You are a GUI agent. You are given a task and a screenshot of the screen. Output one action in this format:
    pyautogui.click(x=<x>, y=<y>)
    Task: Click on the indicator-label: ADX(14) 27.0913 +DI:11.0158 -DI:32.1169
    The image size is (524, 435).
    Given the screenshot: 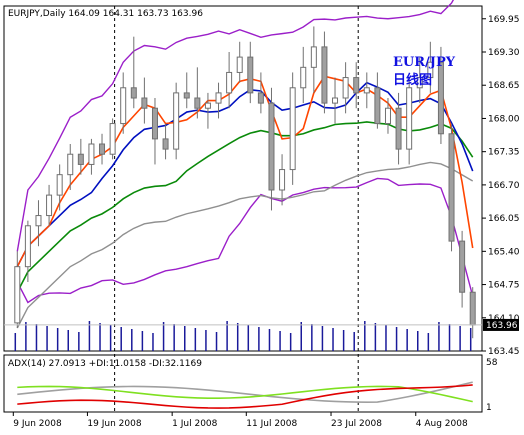 What is the action you would take?
    pyautogui.click(x=105, y=364)
    